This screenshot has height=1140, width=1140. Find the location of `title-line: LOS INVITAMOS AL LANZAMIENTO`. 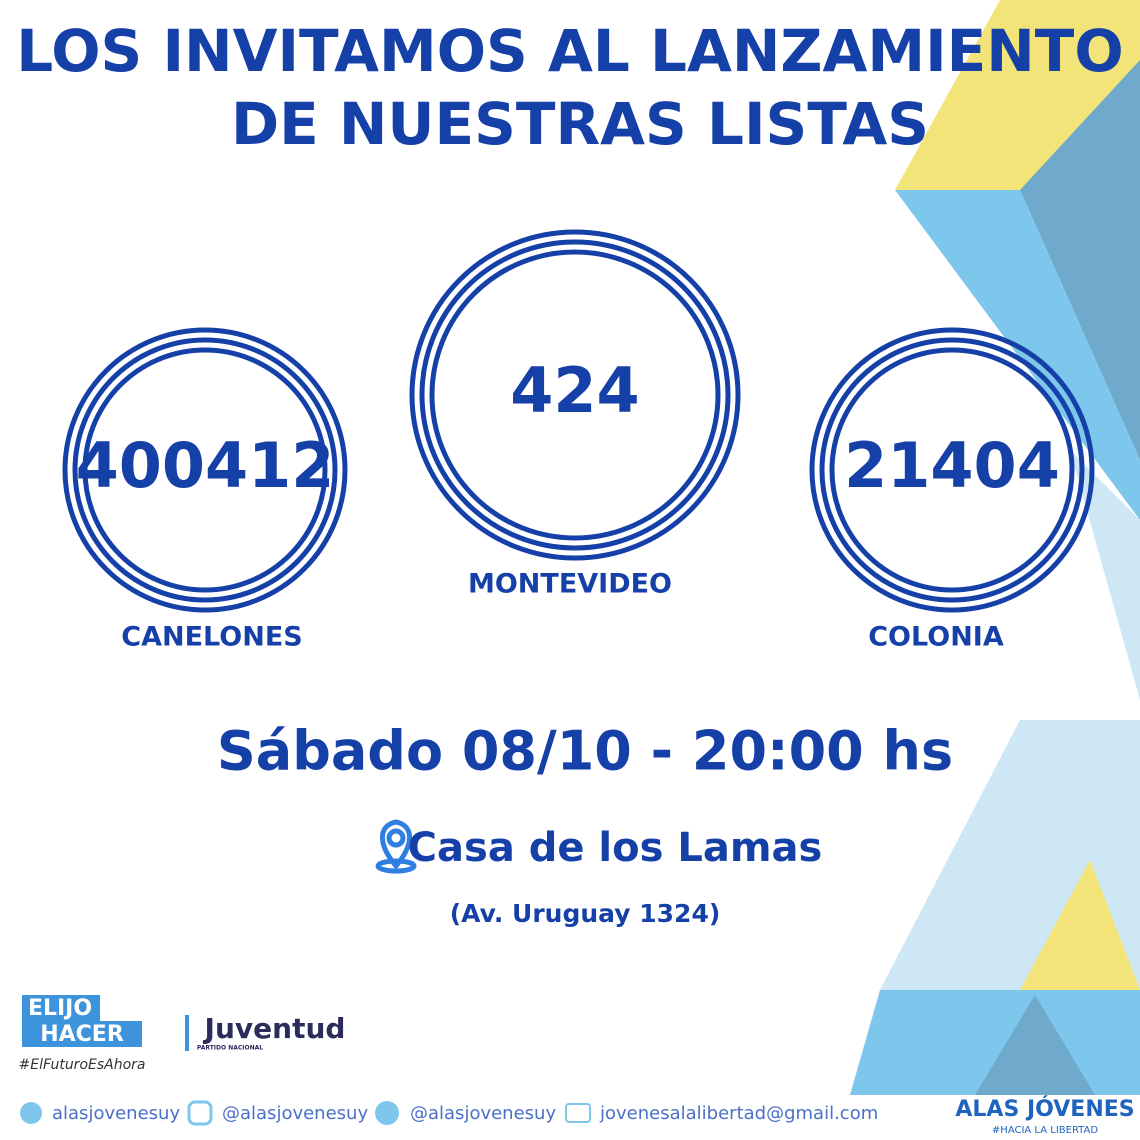

title-line: LOS INVITAMOS AL LANZAMIENTO is located at coordinates (569, 51).